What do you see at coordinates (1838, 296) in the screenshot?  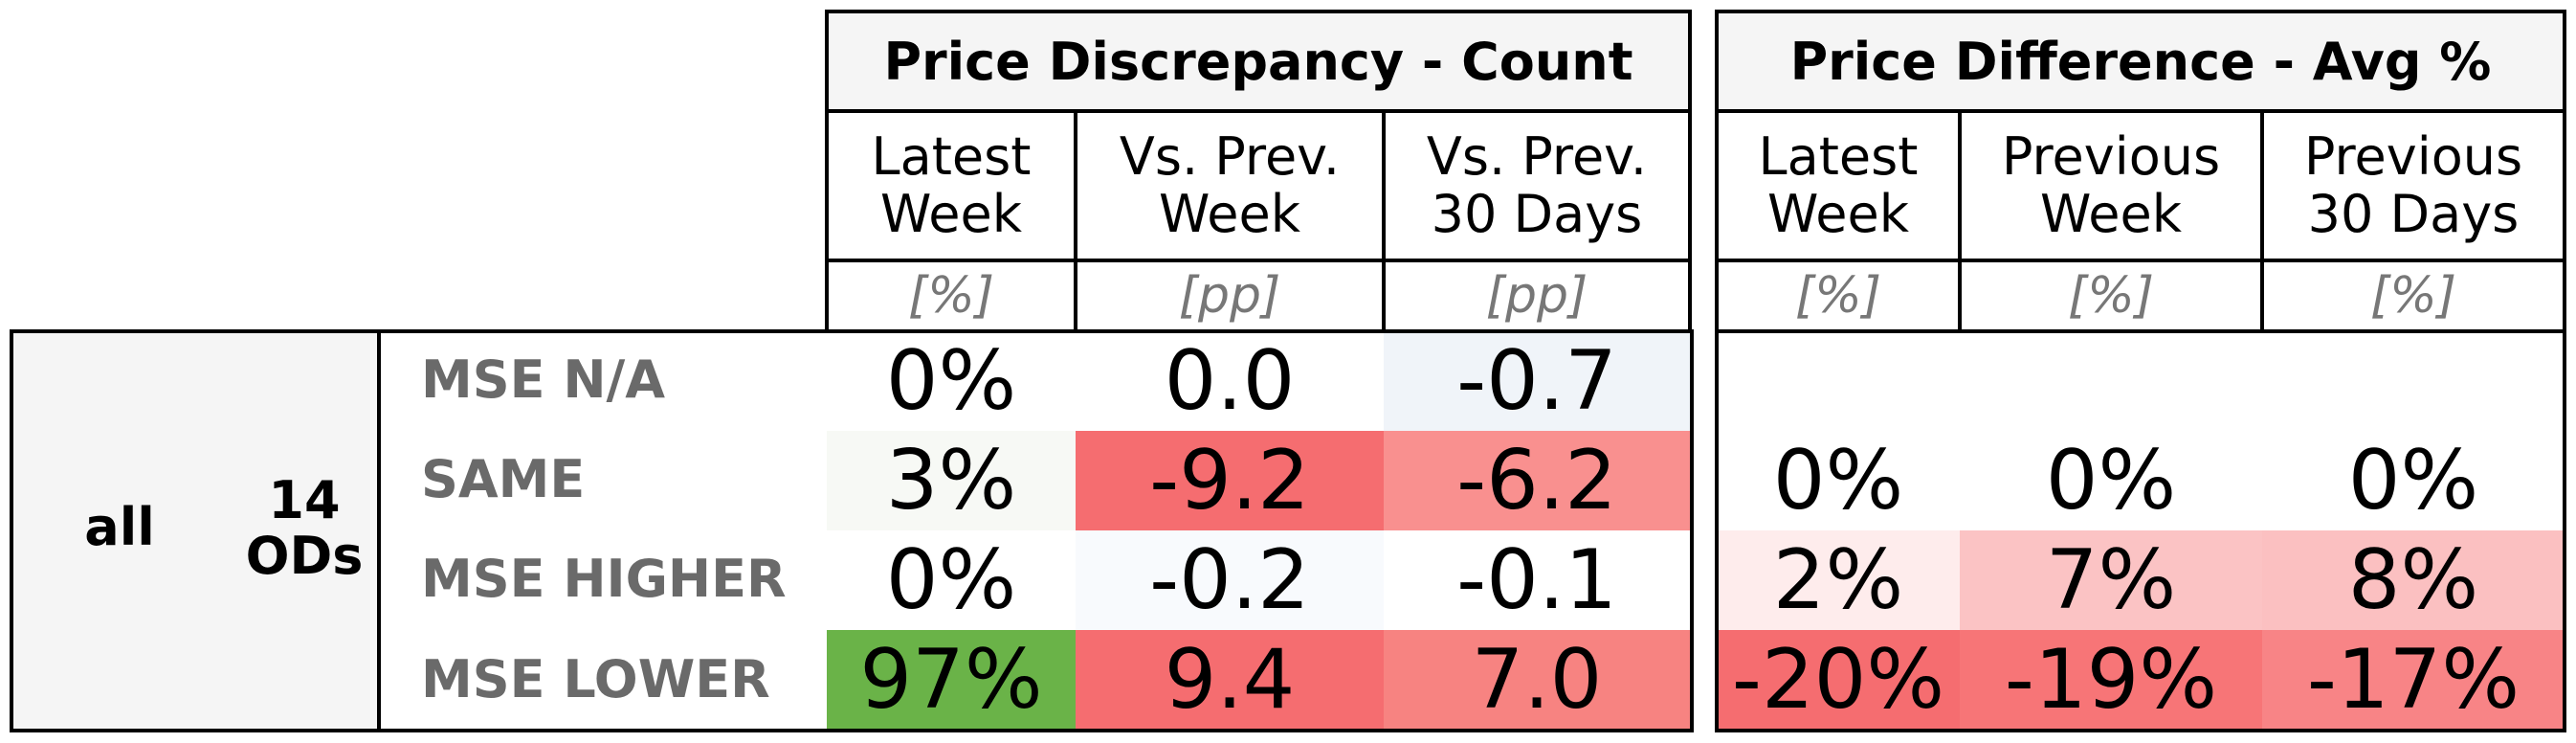 I see `table2-unit-latest-week: [%]` at bounding box center [1838, 296].